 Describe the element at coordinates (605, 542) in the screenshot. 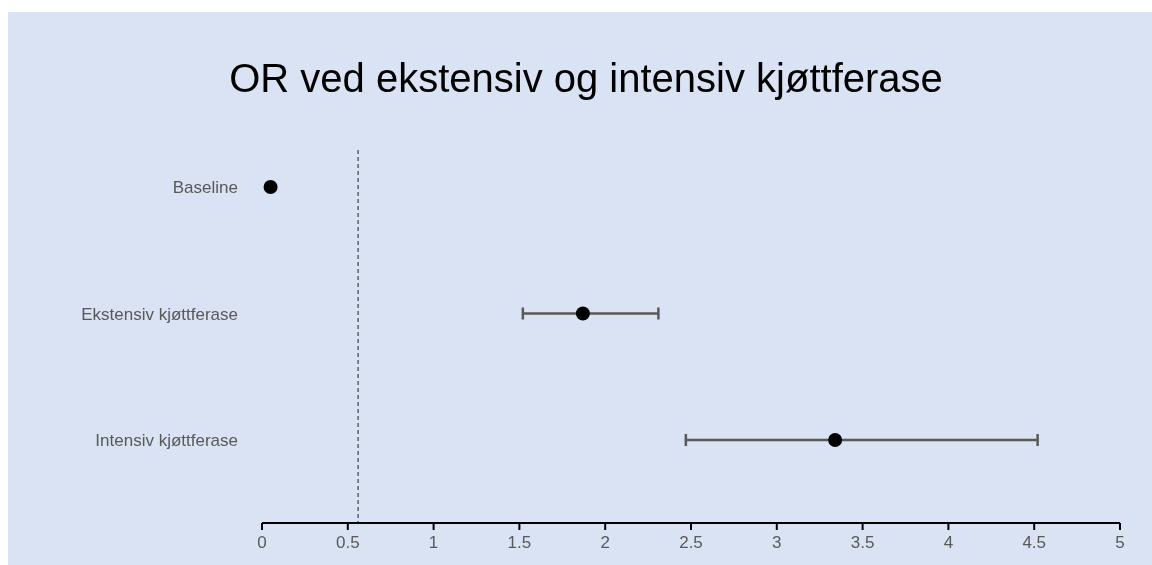

I see `x-tick-label: 2` at that location.